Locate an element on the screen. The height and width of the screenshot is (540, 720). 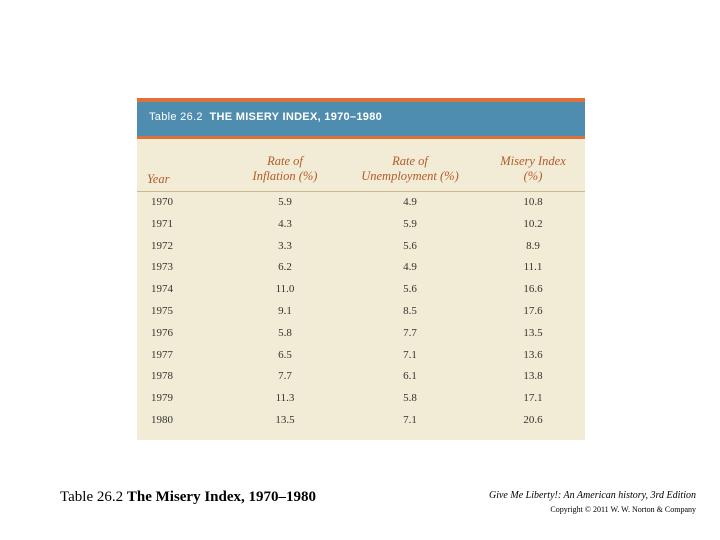
copyright-notice: Copyright © 2011 W. W. Norton & Company is located at coordinates (623, 509).